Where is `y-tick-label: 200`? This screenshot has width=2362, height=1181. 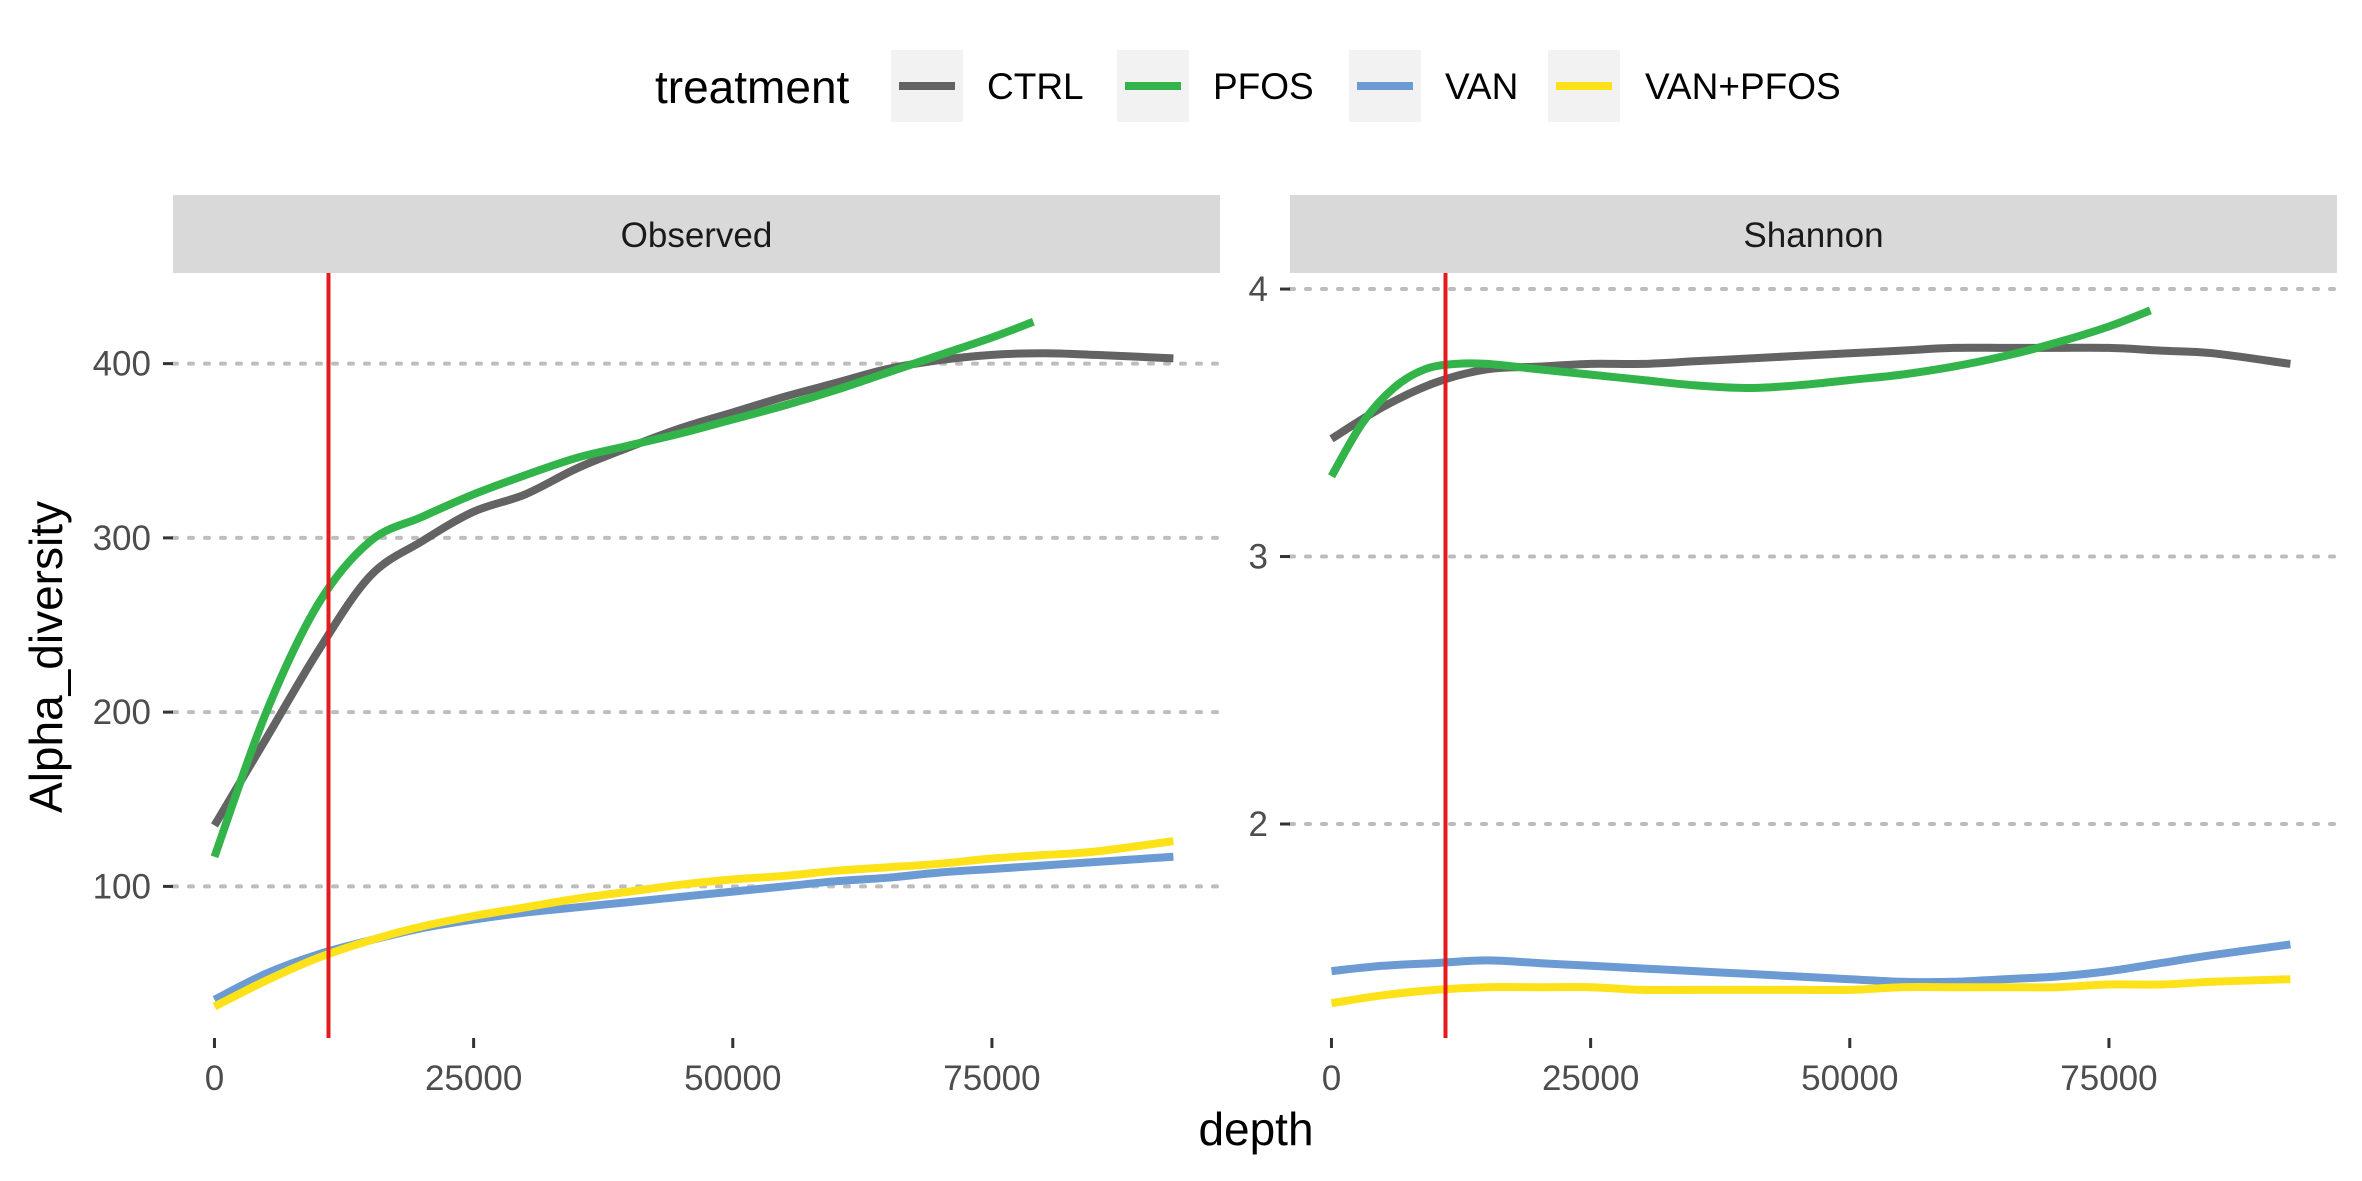 y-tick-label: 200 is located at coordinates (122, 712).